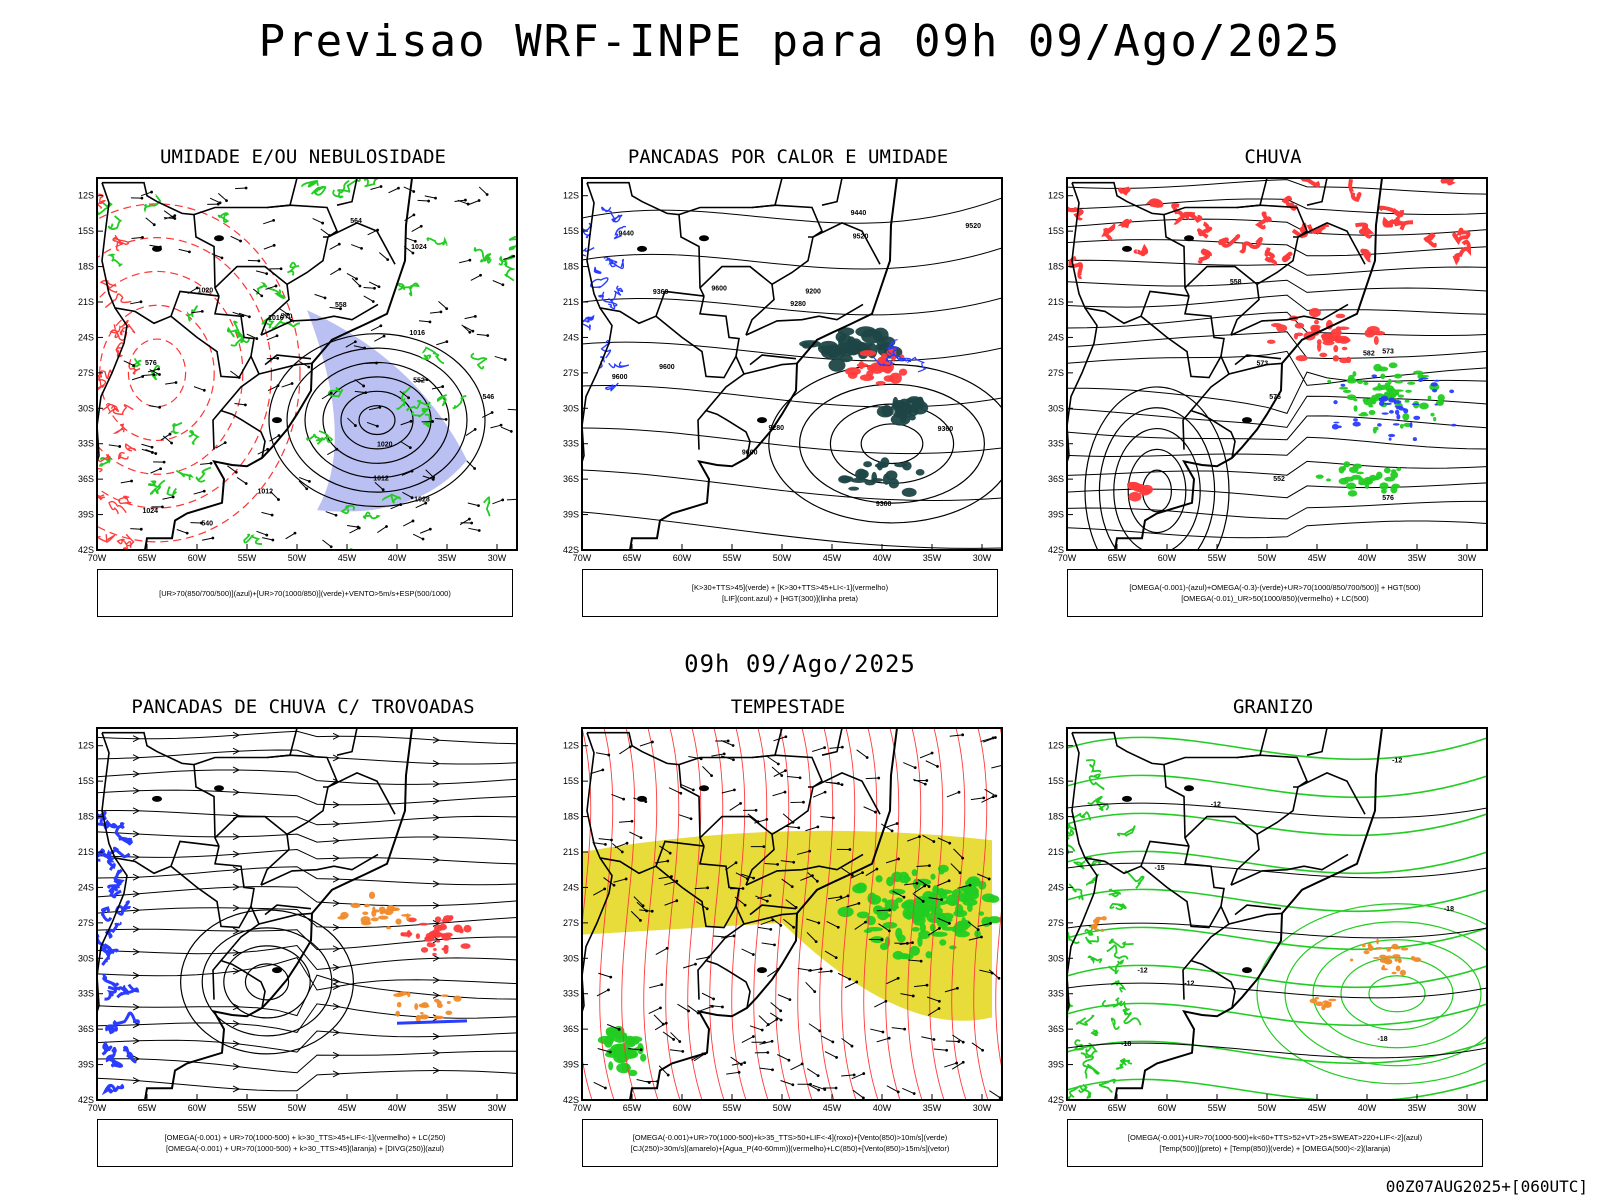  I want to click on thickness-red-contour, so click(108, 286).